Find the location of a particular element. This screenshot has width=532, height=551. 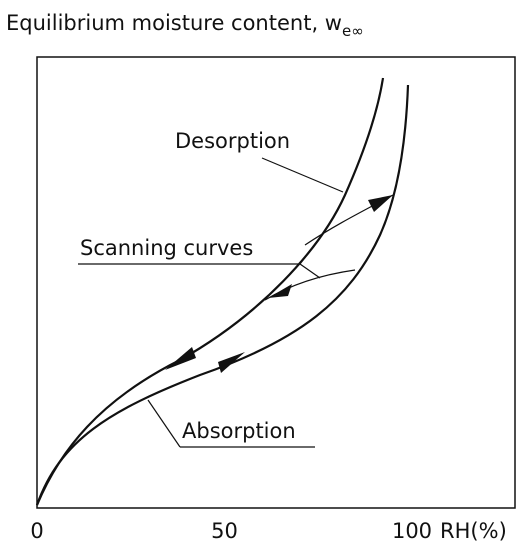

absorption-label: Absorption is located at coordinates (239, 431).